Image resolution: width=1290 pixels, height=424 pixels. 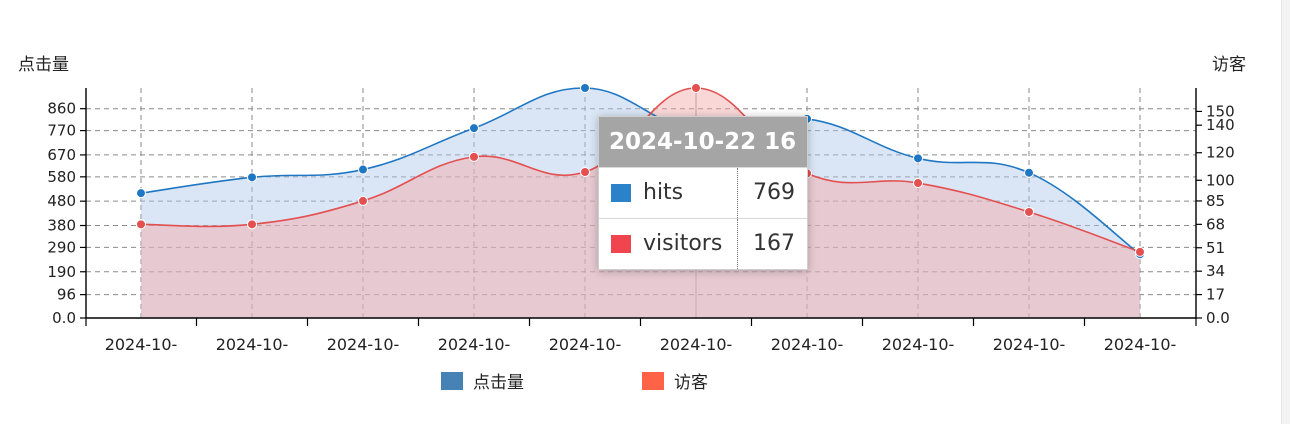 I want to click on y-right-tick-label: 150, so click(x=1220, y=111).